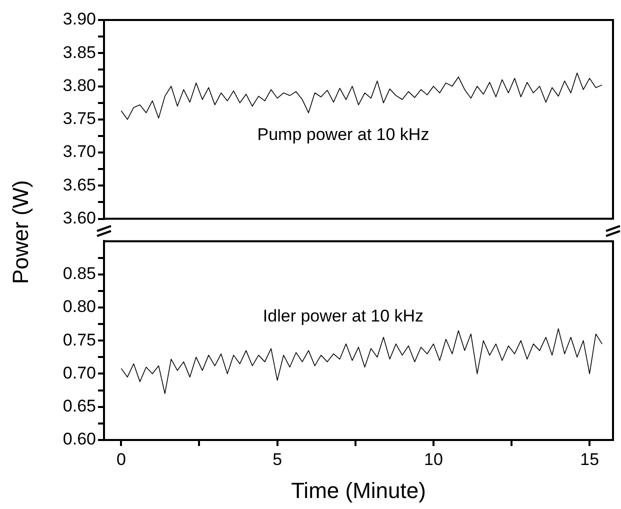 The height and width of the screenshot is (509, 621). What do you see at coordinates (79, 118) in the screenshot?
I see `y-tick-label: 3.75` at bounding box center [79, 118].